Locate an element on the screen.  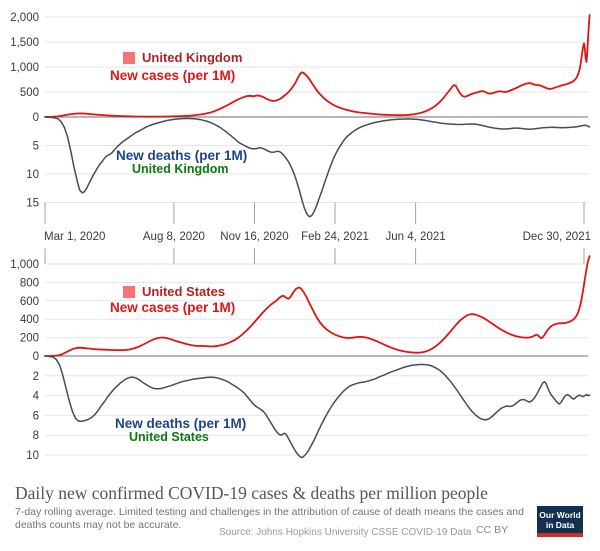
uk-deaths-country-label: United Kingdom is located at coordinates (180, 169).